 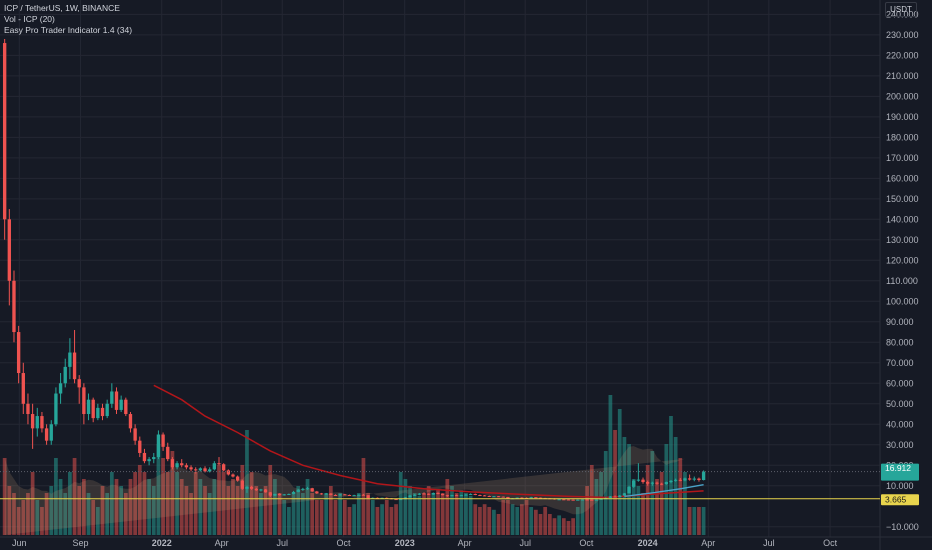 What do you see at coordinates (901, 9) in the screenshot?
I see `currency-selector: USDT` at bounding box center [901, 9].